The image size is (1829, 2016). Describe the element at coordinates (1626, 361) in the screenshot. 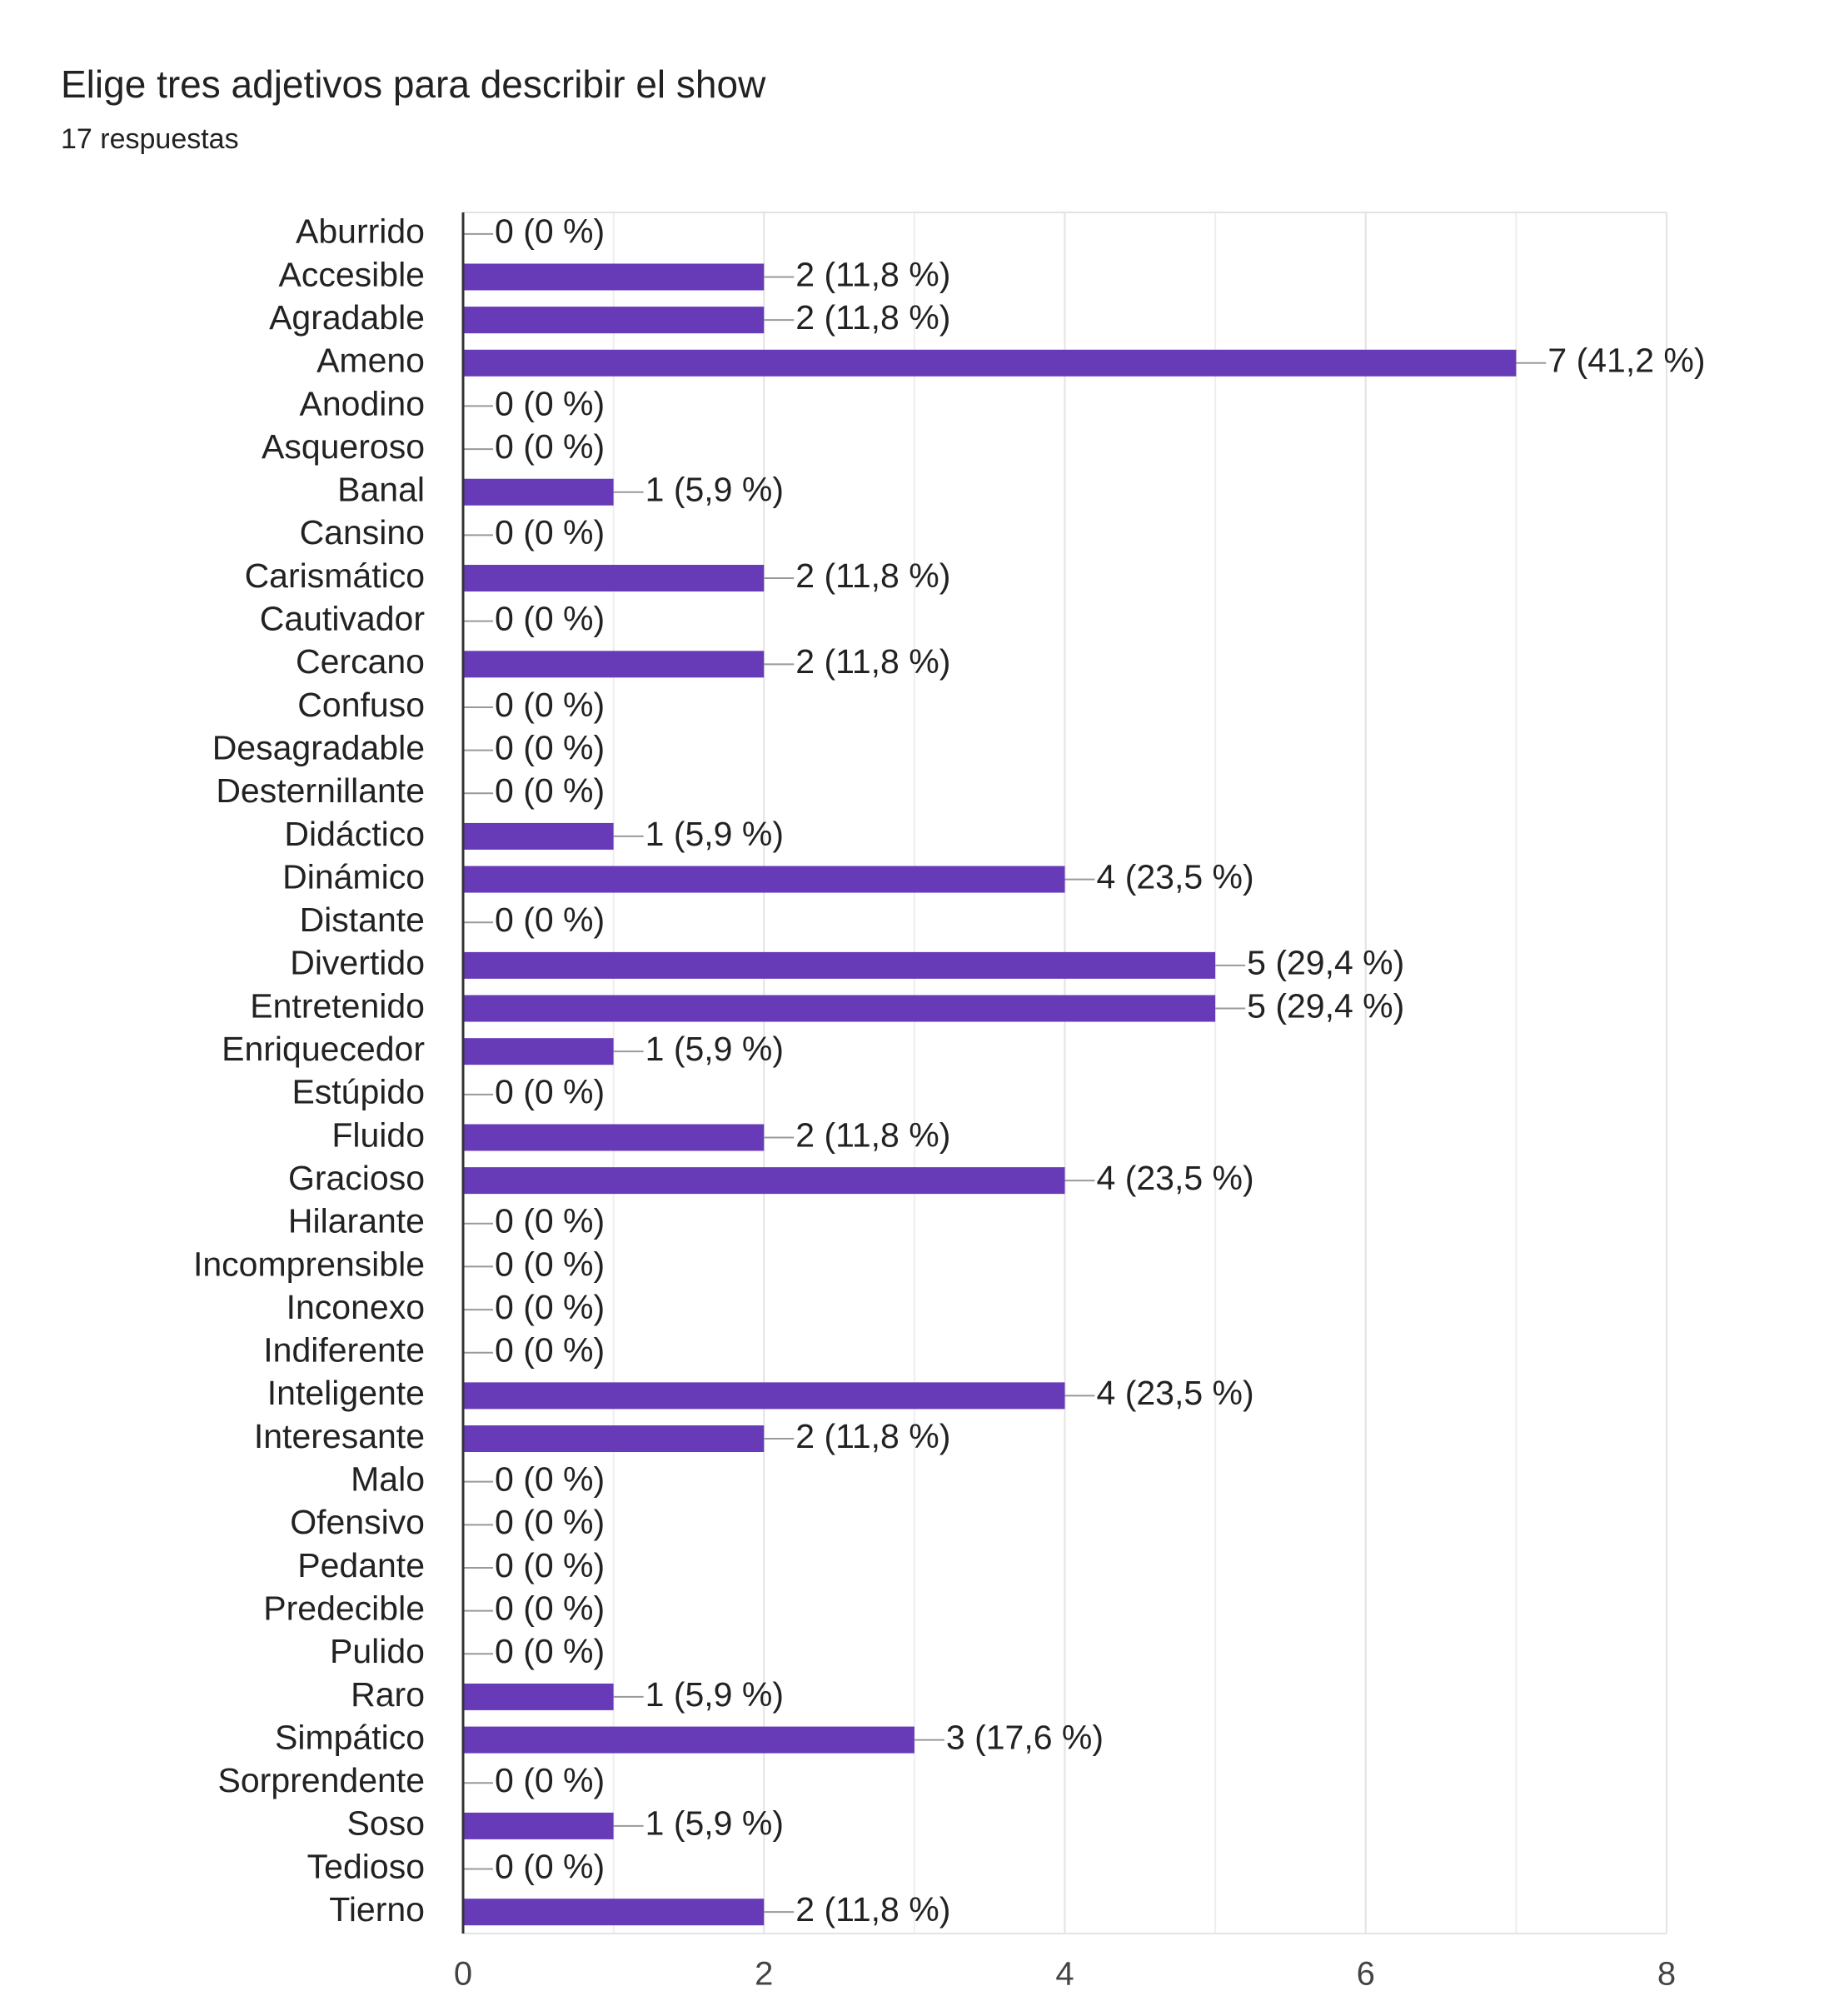

I see `value-label: 7 (41,2 %)` at that location.